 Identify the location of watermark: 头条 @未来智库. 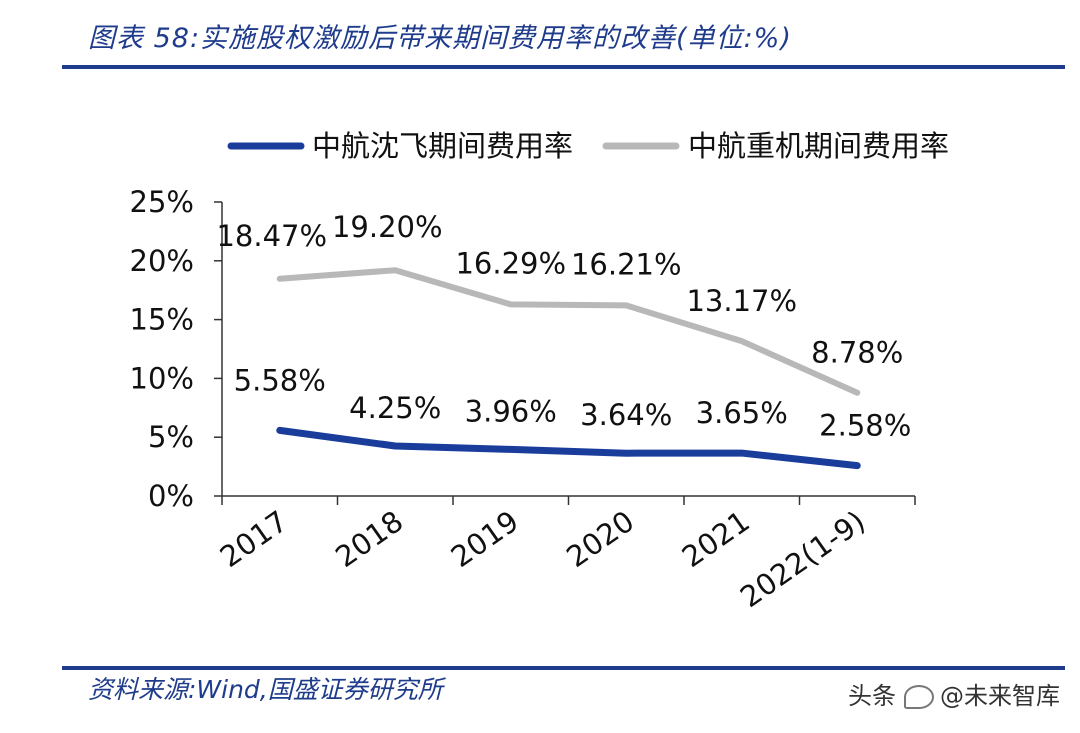
(954, 693).